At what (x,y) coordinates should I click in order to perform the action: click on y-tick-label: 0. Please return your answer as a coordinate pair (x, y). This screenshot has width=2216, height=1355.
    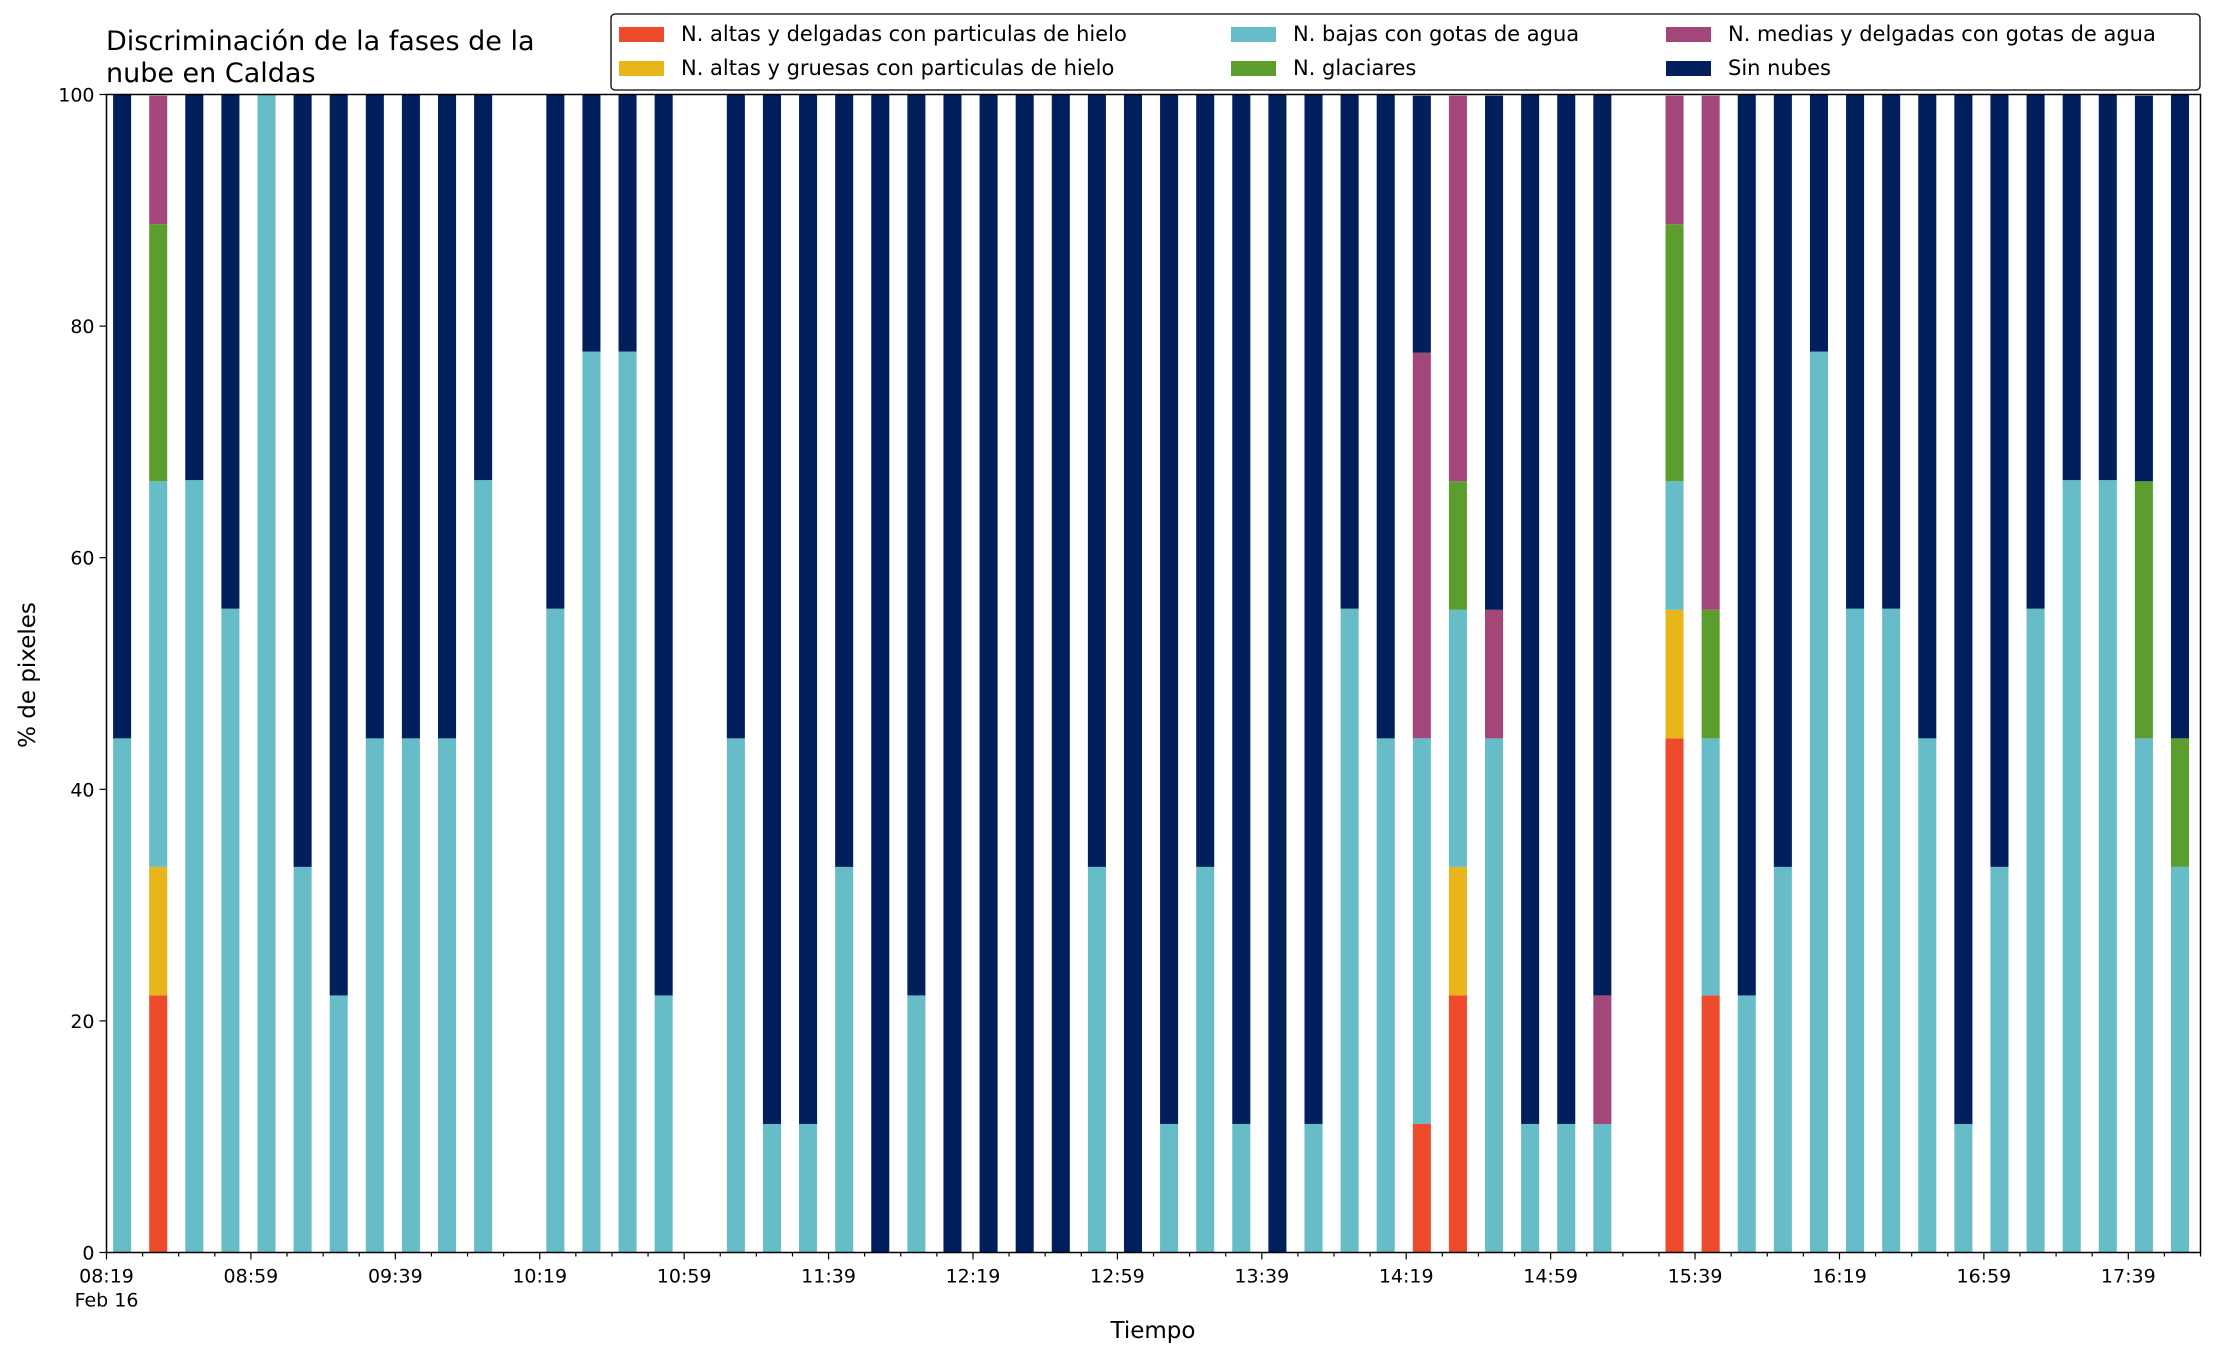
    Looking at the image, I should click on (88, 1254).